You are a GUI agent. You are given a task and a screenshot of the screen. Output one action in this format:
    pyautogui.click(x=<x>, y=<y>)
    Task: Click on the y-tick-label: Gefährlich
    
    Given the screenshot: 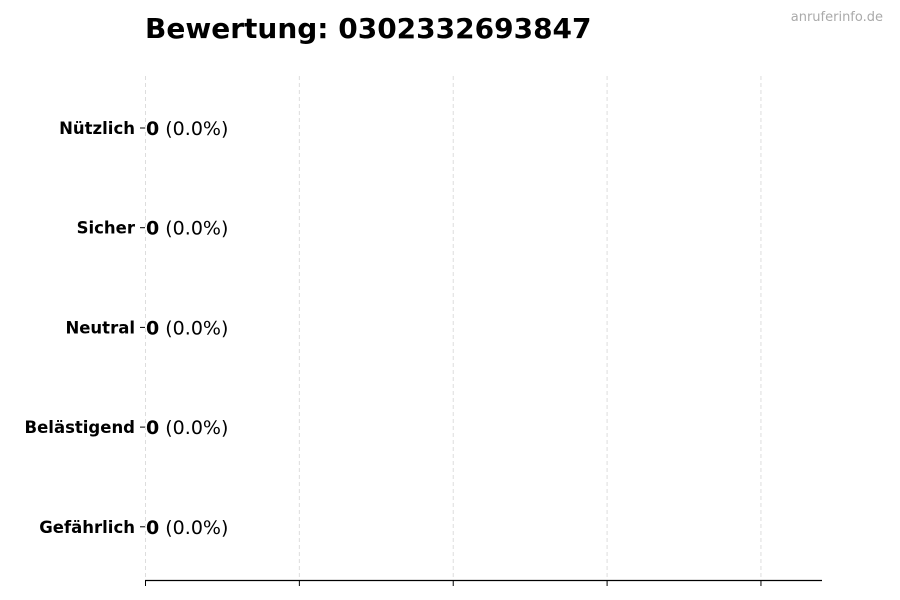 What is the action you would take?
    pyautogui.click(x=87, y=527)
    